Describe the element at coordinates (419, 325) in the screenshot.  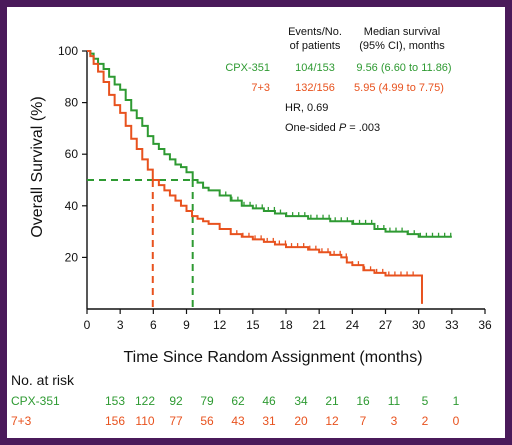
I see `x-tick-label: 30` at that location.